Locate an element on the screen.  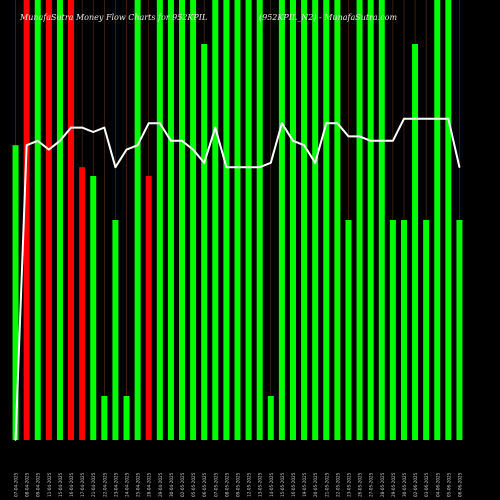
x-tick-label: 06-06-2025 is located at coordinates (459, 484).